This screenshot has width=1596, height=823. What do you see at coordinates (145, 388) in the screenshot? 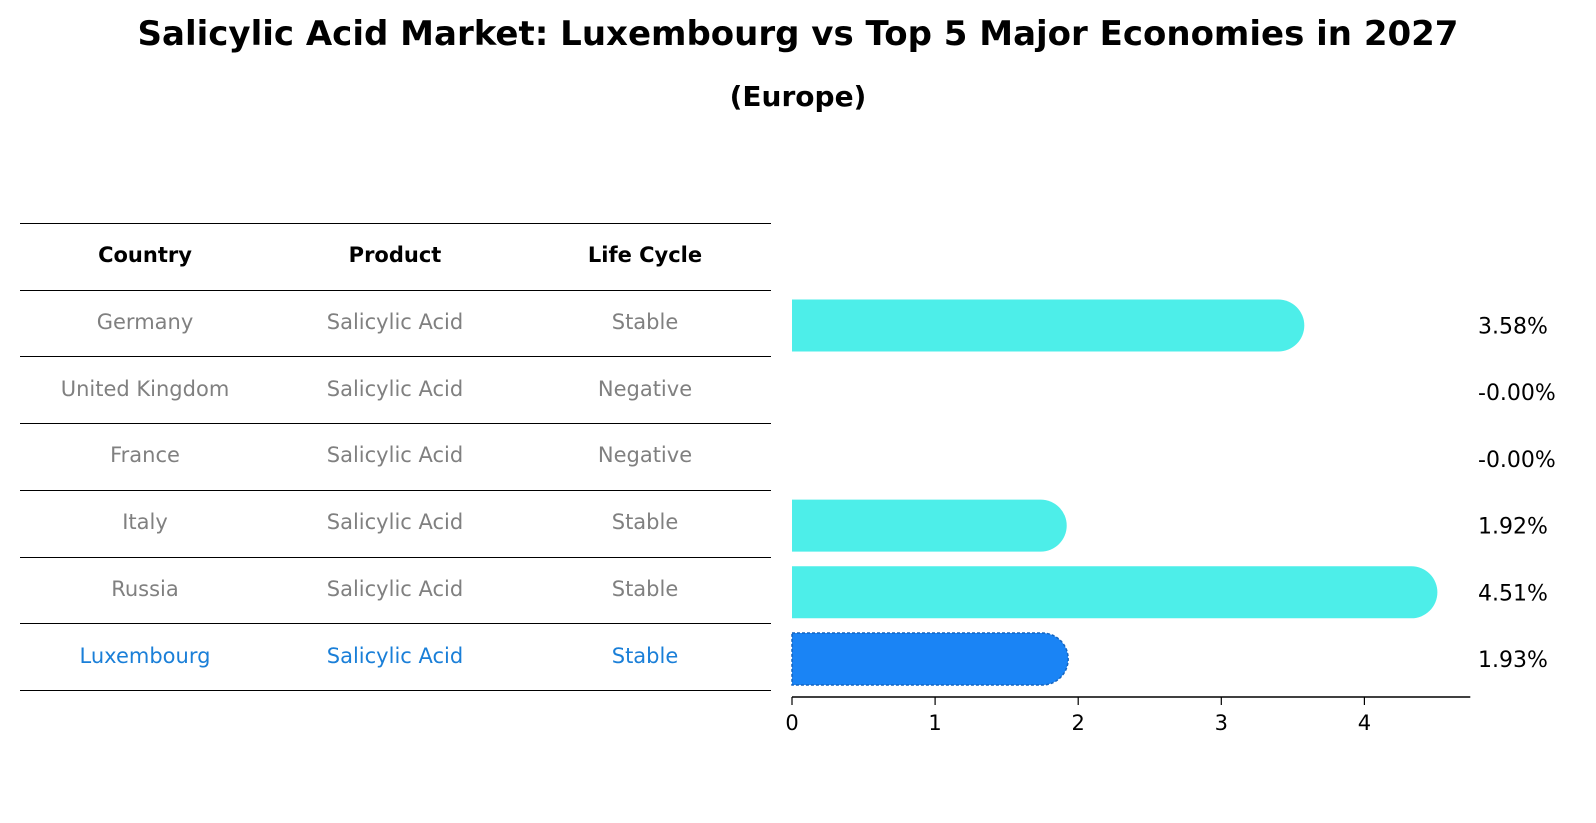
I see `table-cell-country: United Kingdom` at bounding box center [145, 388].